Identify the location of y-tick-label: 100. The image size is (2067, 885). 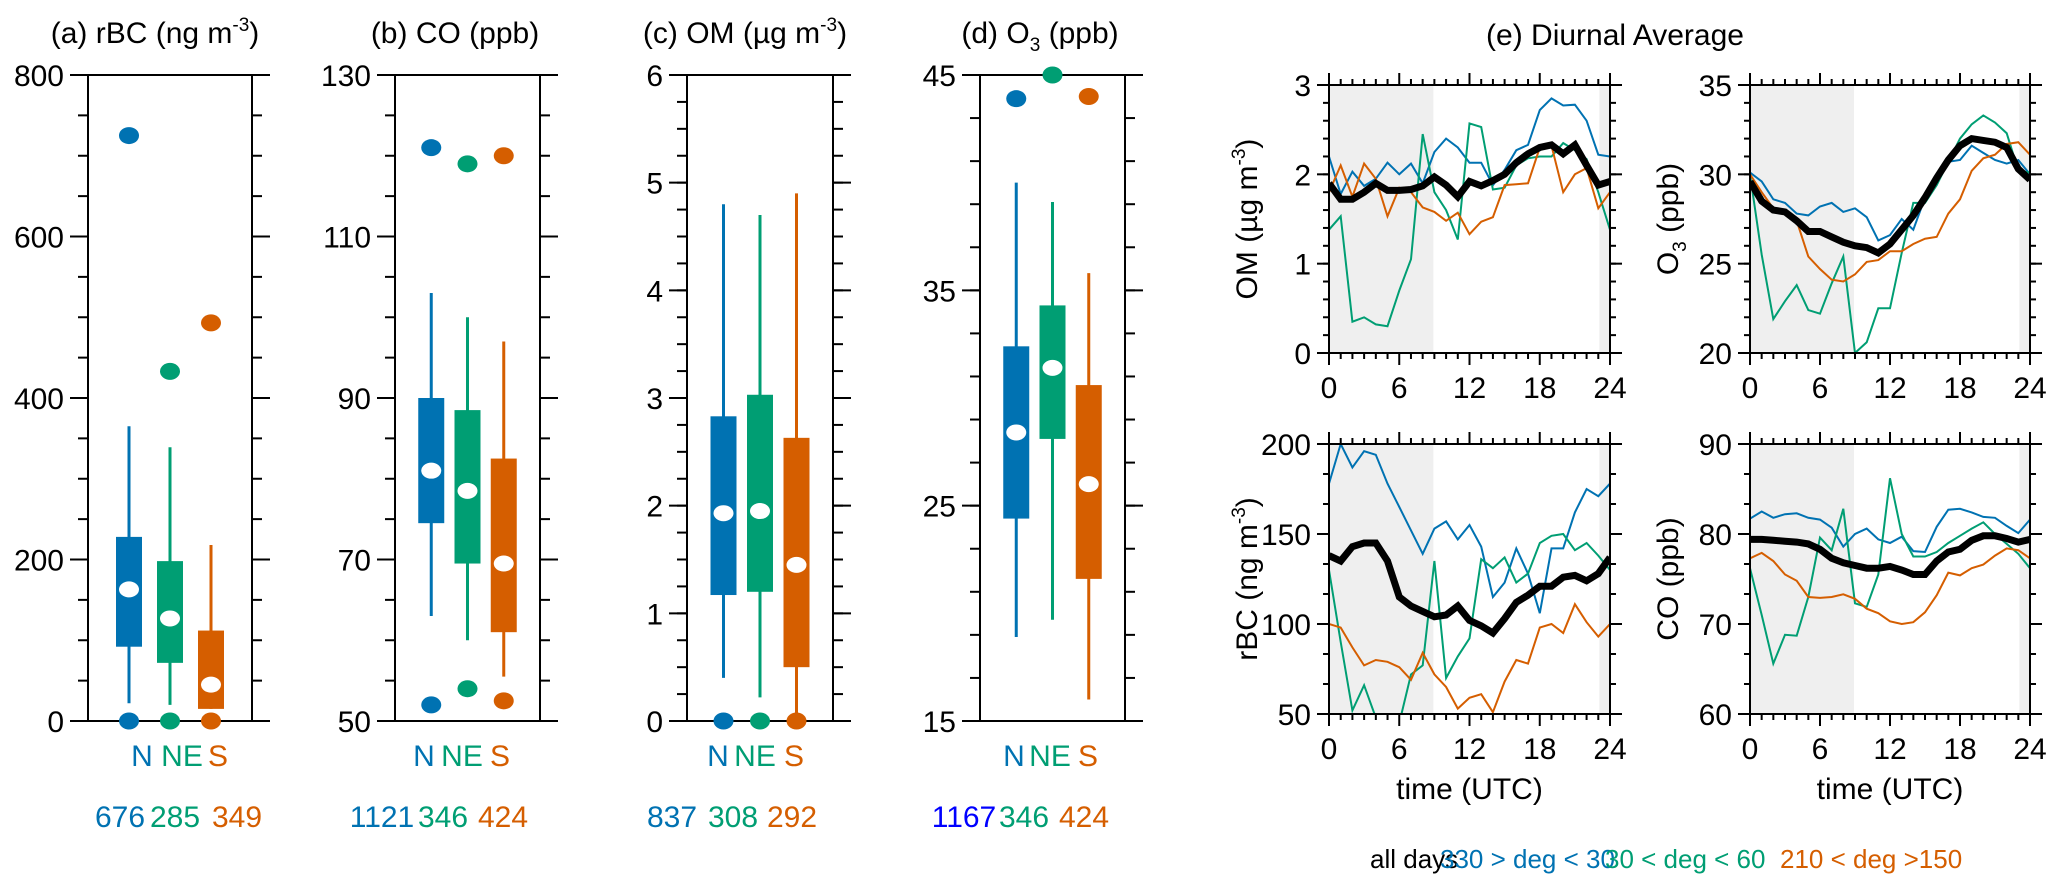
(1286, 625).